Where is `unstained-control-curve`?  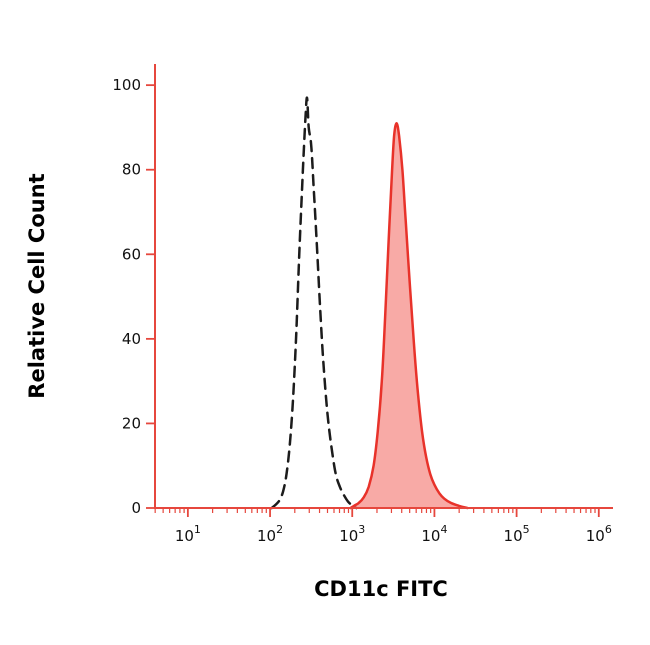 unstained-control-curve is located at coordinates (314, 303).